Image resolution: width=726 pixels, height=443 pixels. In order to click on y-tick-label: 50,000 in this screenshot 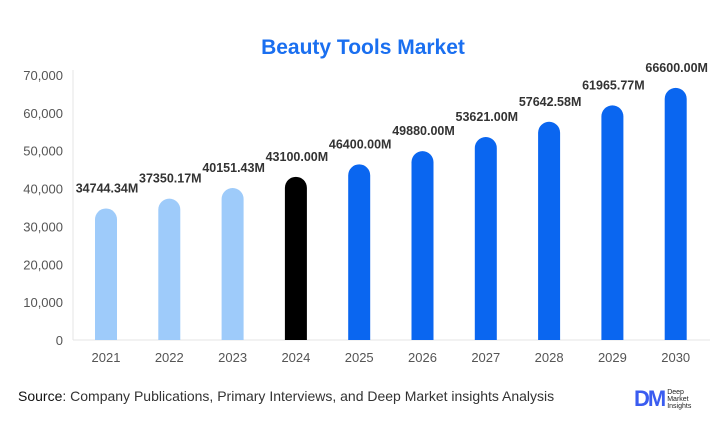, I will do `click(43, 151)`.